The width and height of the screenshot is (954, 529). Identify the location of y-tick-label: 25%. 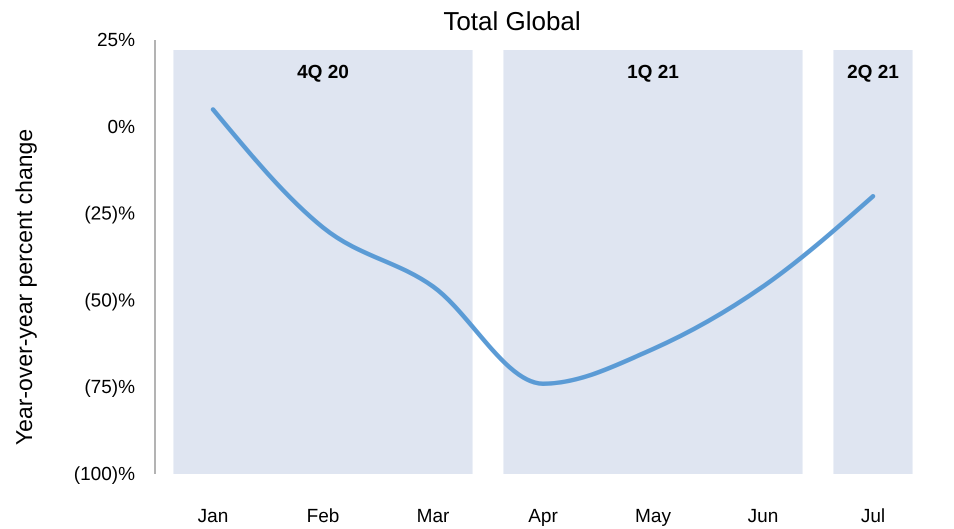
(116, 40).